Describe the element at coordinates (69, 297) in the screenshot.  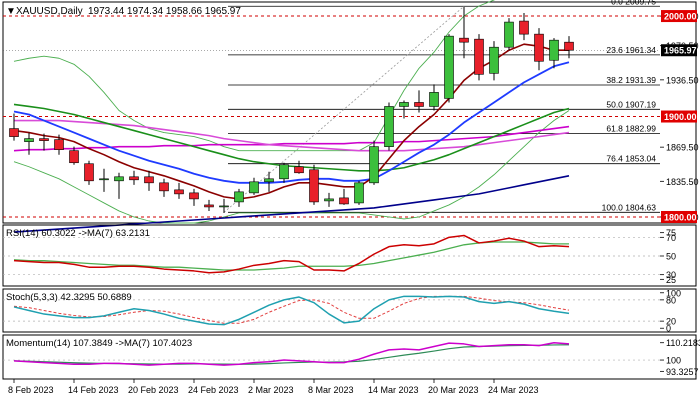
I see `stoch-header: Stoch(5,3,3) 42.3295 50.6889` at that location.